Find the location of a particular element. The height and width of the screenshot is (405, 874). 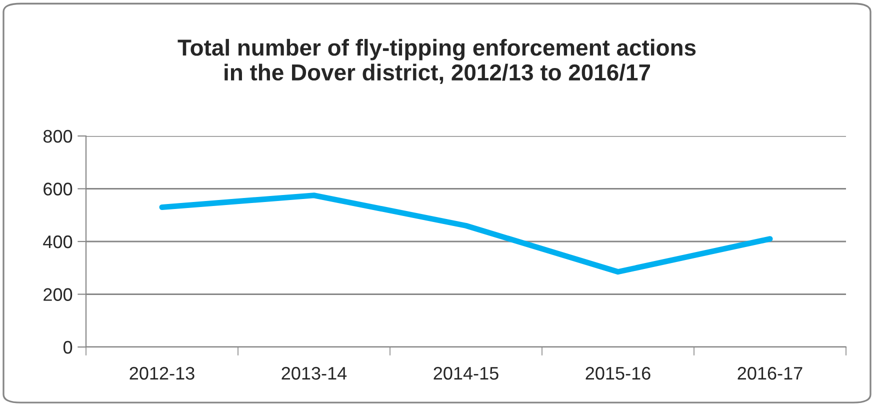

y-tick-label: 600 is located at coordinates (58, 189).